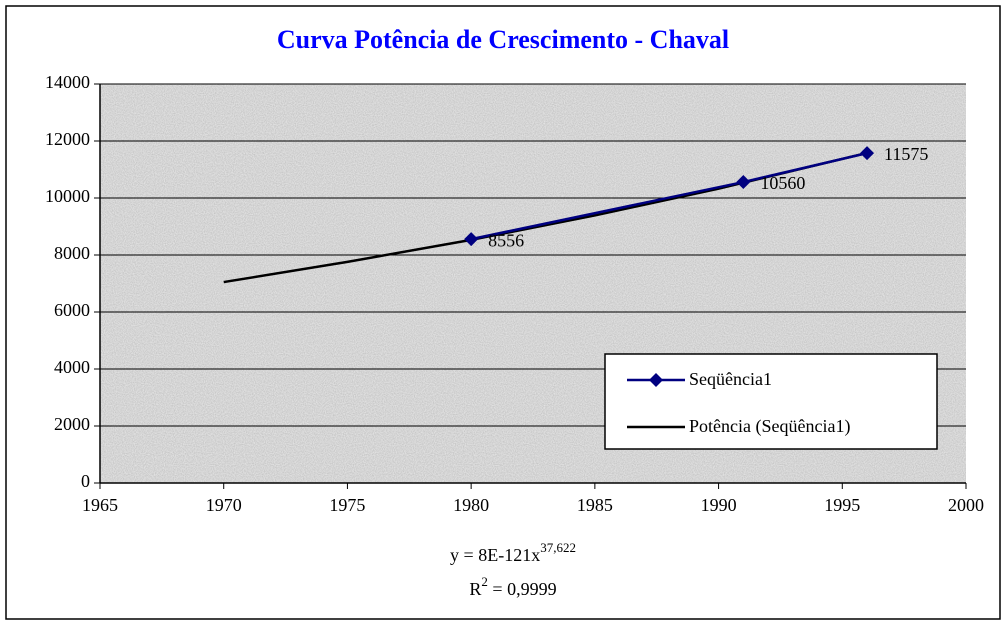  Describe the element at coordinates (72, 310) in the screenshot. I see `y-tick-label: 6000` at that location.